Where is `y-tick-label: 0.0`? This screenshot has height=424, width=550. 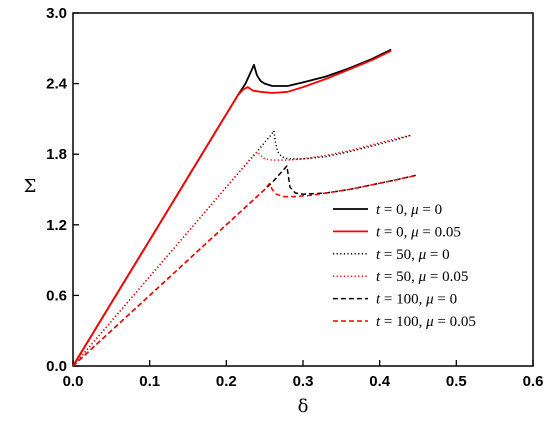 y-tick-label: 0.0 is located at coordinates (56, 366).